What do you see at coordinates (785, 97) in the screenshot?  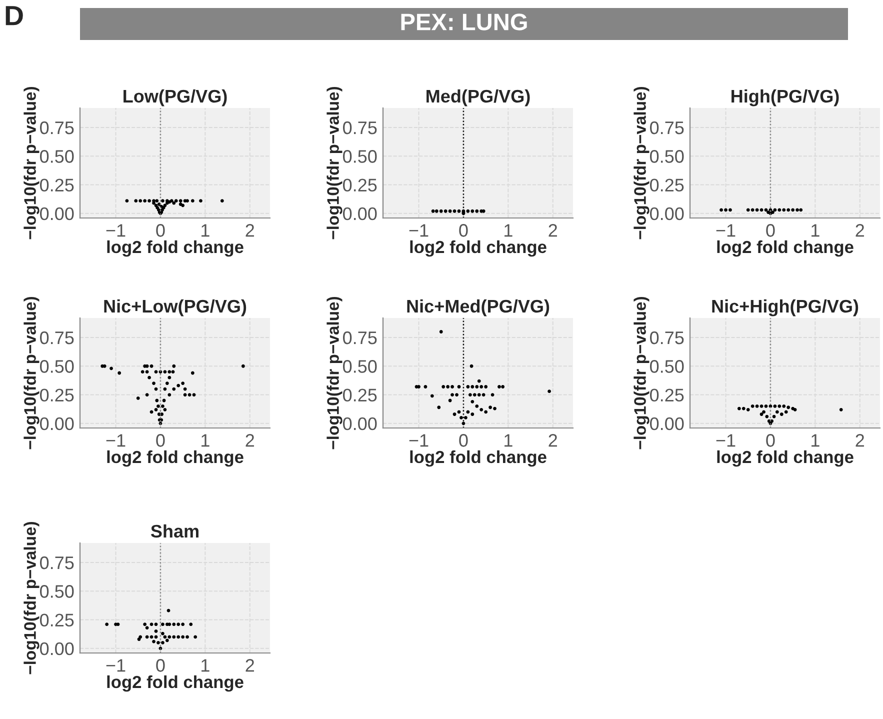 I see `chart-title: High(PG/VG)` at bounding box center [785, 97].